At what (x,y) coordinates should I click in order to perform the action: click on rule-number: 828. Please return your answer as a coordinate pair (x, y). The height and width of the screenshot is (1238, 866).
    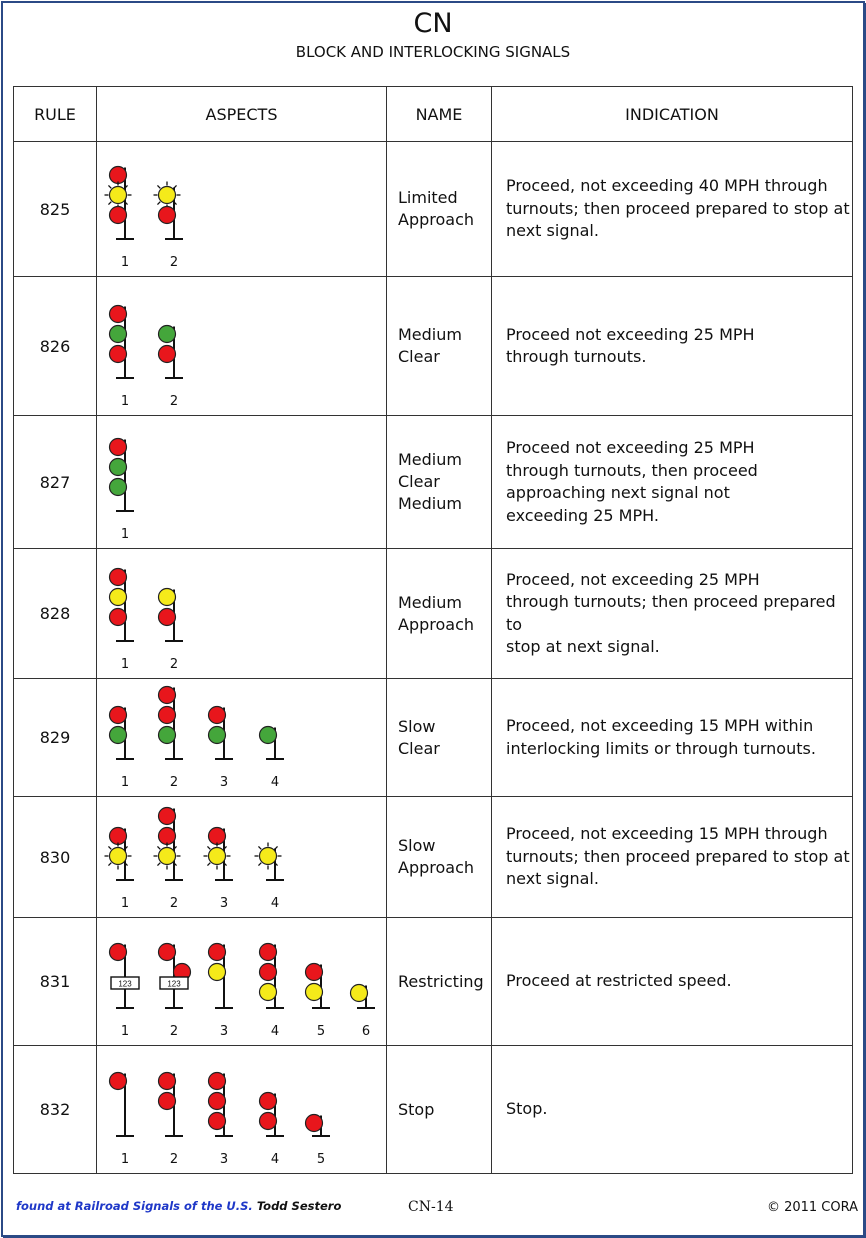
    Looking at the image, I should click on (55, 613).